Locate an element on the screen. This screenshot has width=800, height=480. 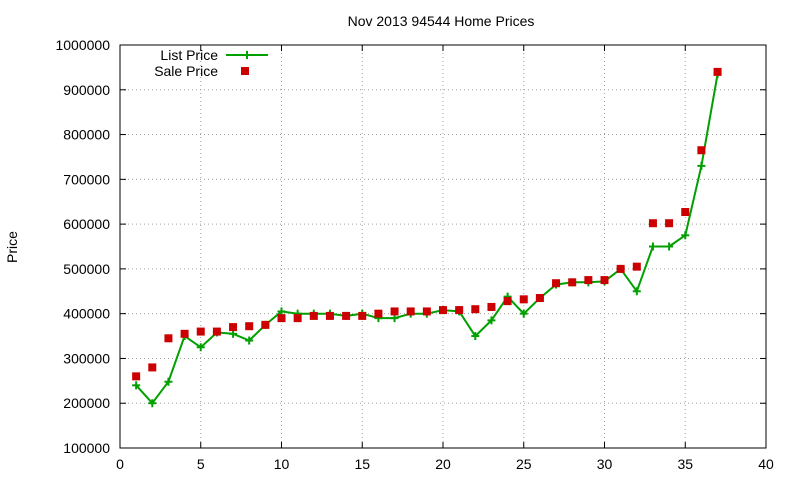
x-tick-label: 20 is located at coordinates (443, 464).